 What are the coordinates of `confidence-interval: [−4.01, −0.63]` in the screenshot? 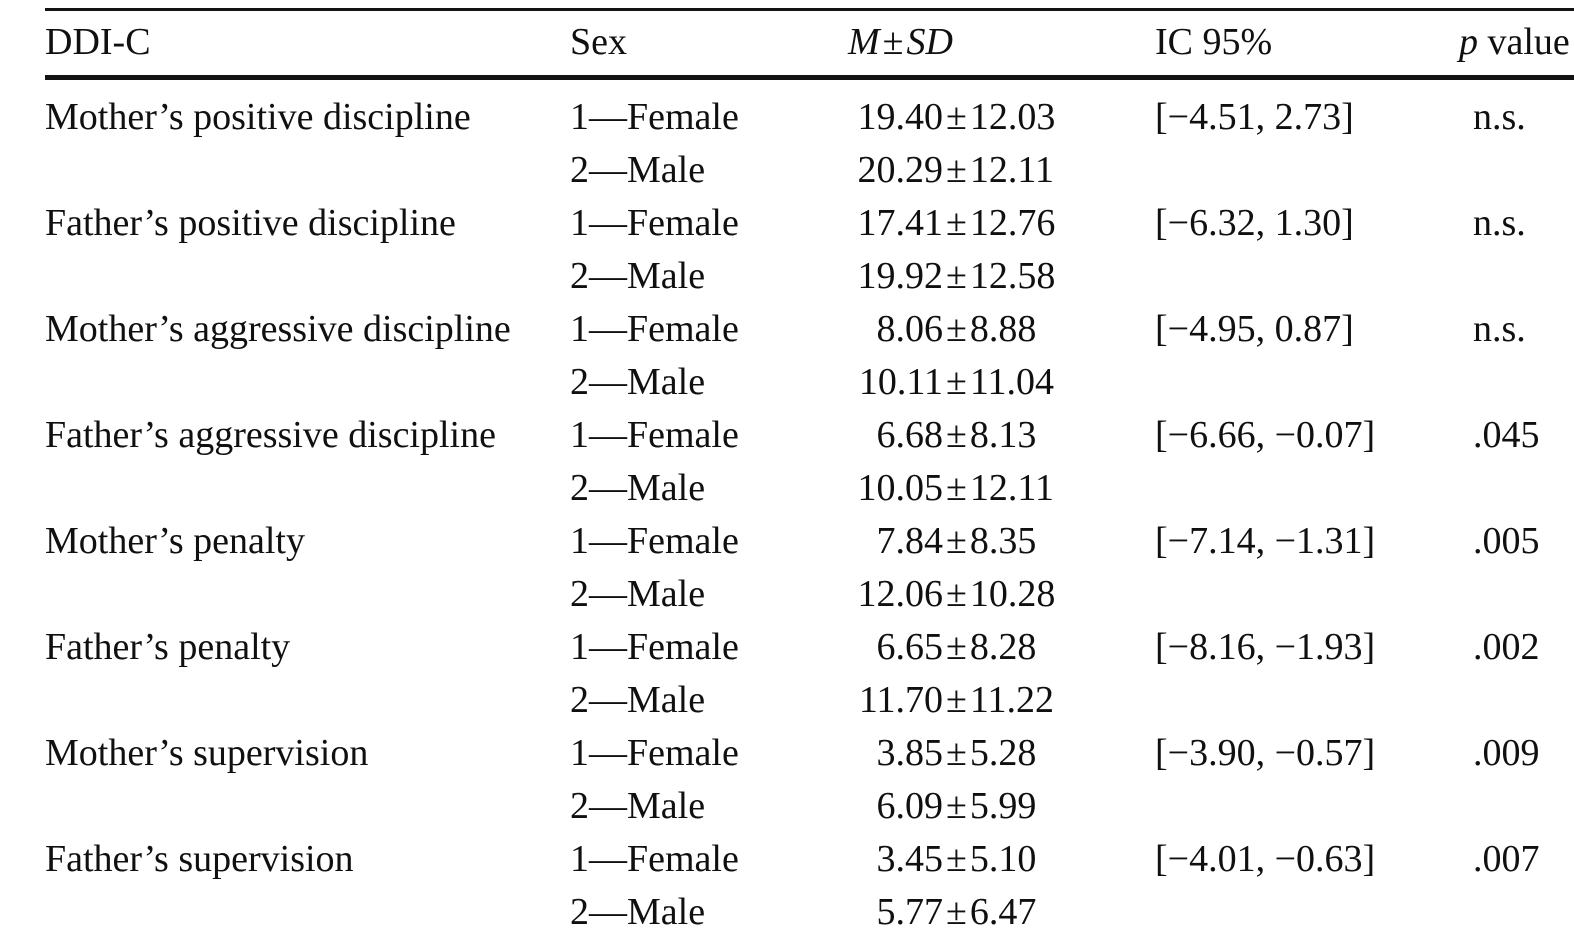 It's located at (1265, 858).